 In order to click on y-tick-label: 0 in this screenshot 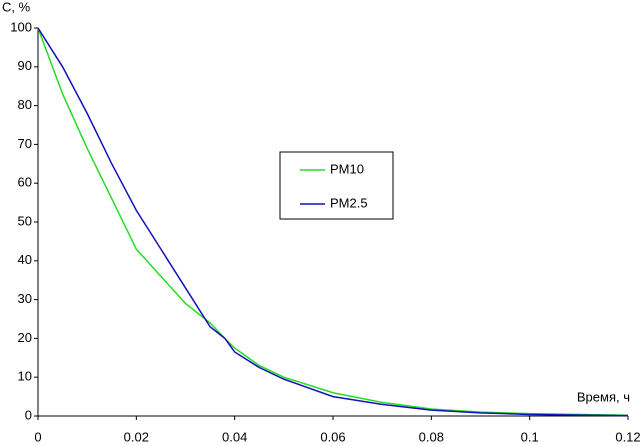, I will do `click(28, 414)`.